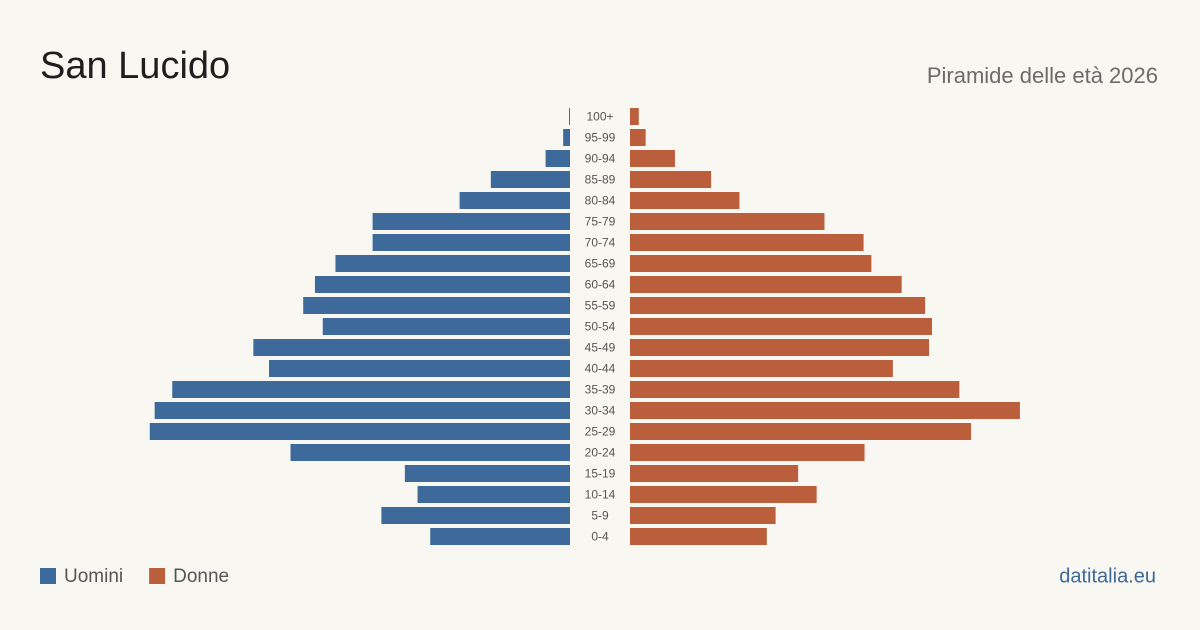 This screenshot has width=1200, height=630. Describe the element at coordinates (600, 453) in the screenshot. I see `age-label: 20-24` at that location.